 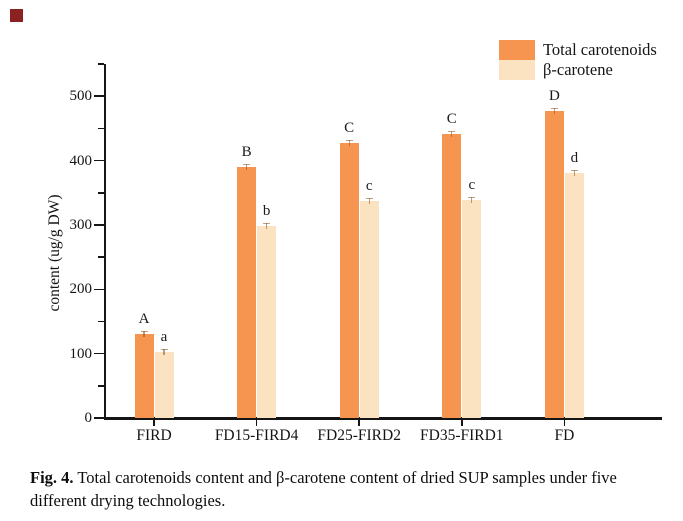 What do you see at coordinates (517, 50) in the screenshot?
I see `legend-swatch-total-carotenoids` at bounding box center [517, 50].